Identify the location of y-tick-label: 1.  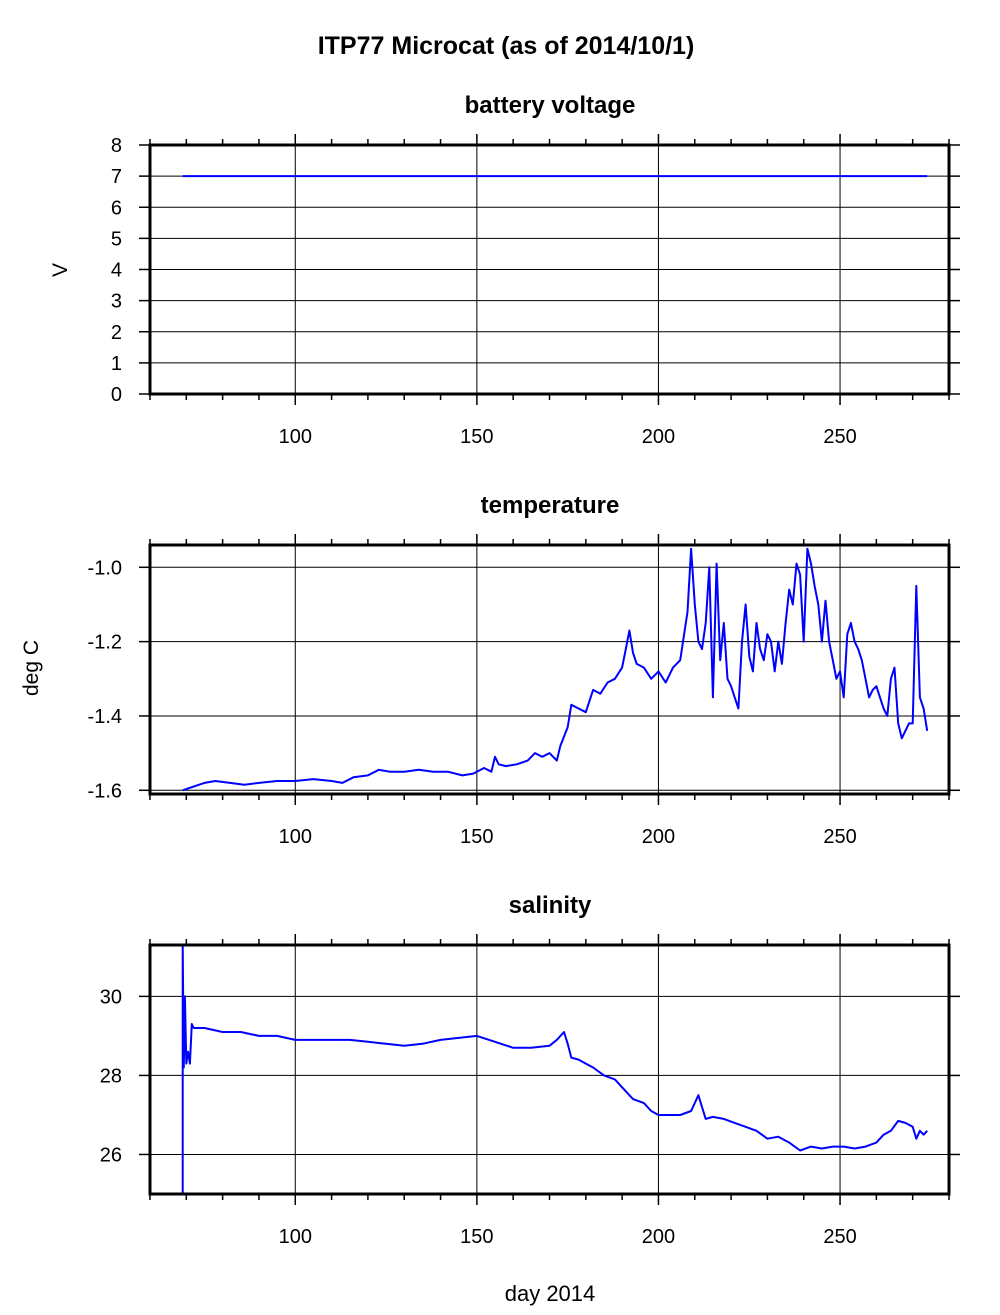
(116, 364).